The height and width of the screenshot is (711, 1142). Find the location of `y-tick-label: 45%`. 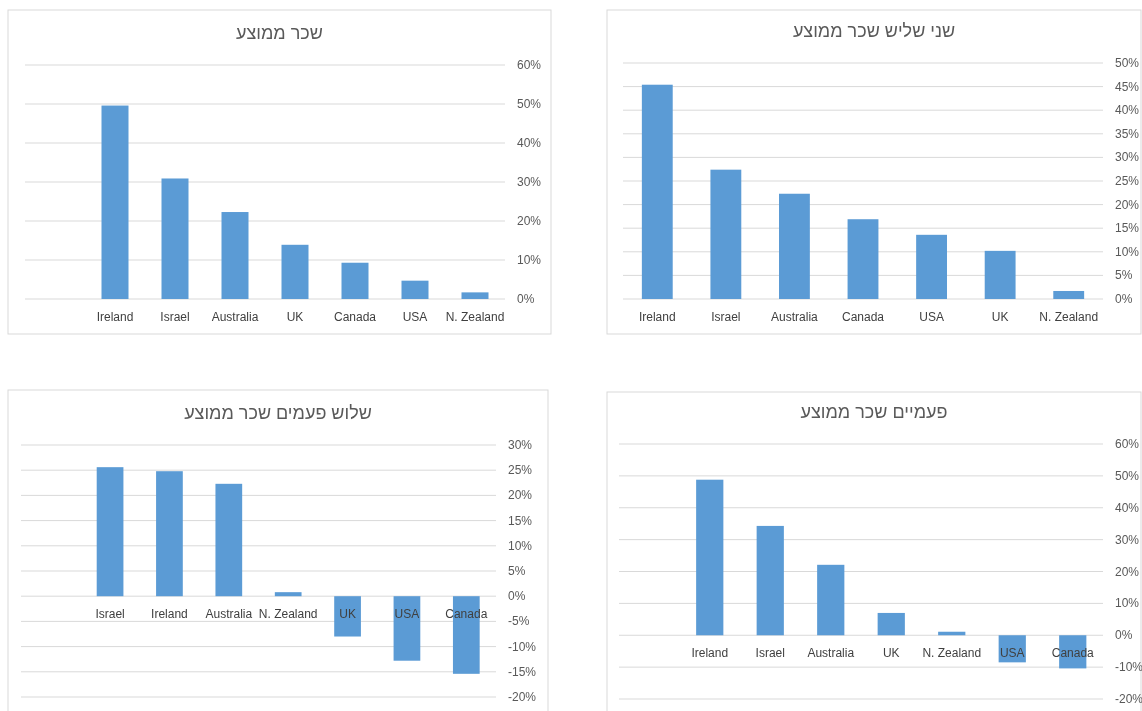

y-tick-label: 45% is located at coordinates (1127, 86).